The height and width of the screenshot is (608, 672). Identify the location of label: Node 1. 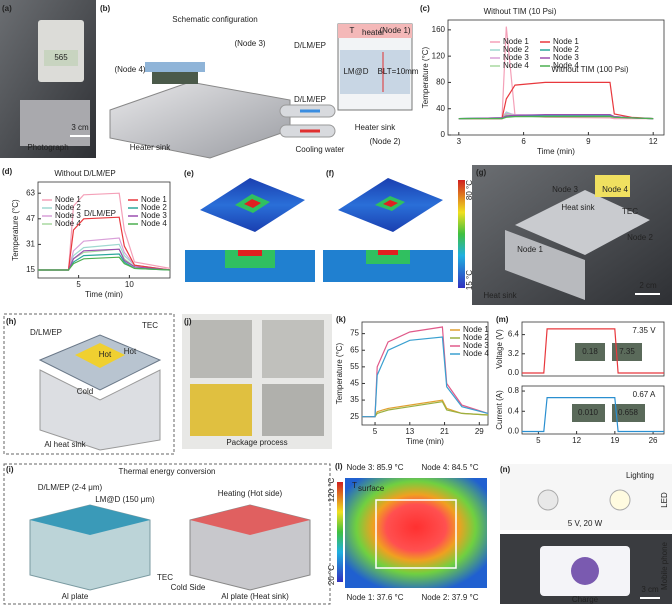
(530, 249).